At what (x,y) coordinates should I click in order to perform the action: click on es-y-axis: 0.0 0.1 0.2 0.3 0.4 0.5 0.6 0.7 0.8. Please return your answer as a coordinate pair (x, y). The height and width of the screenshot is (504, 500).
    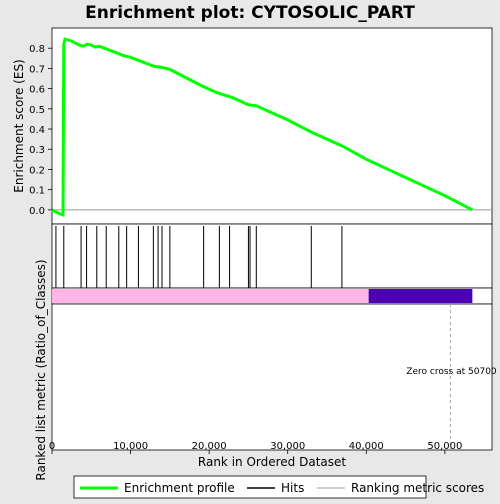
    Looking at the image, I should click on (40, 130).